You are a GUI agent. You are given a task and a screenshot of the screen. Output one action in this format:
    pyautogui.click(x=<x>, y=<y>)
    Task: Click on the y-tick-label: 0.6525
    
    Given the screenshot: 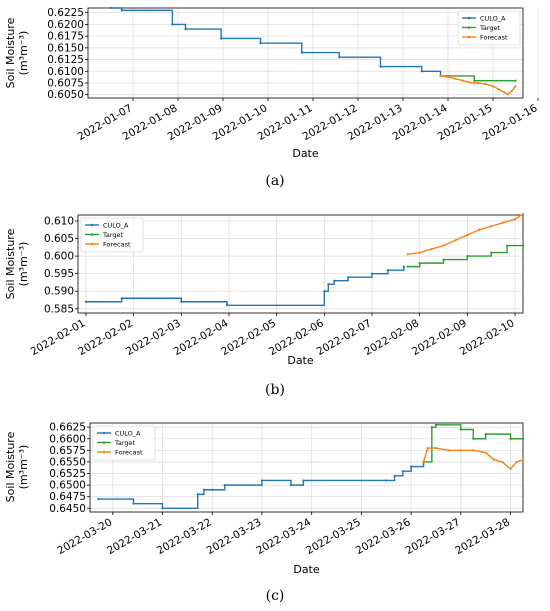 What is the action you would take?
    pyautogui.click(x=67, y=474)
    